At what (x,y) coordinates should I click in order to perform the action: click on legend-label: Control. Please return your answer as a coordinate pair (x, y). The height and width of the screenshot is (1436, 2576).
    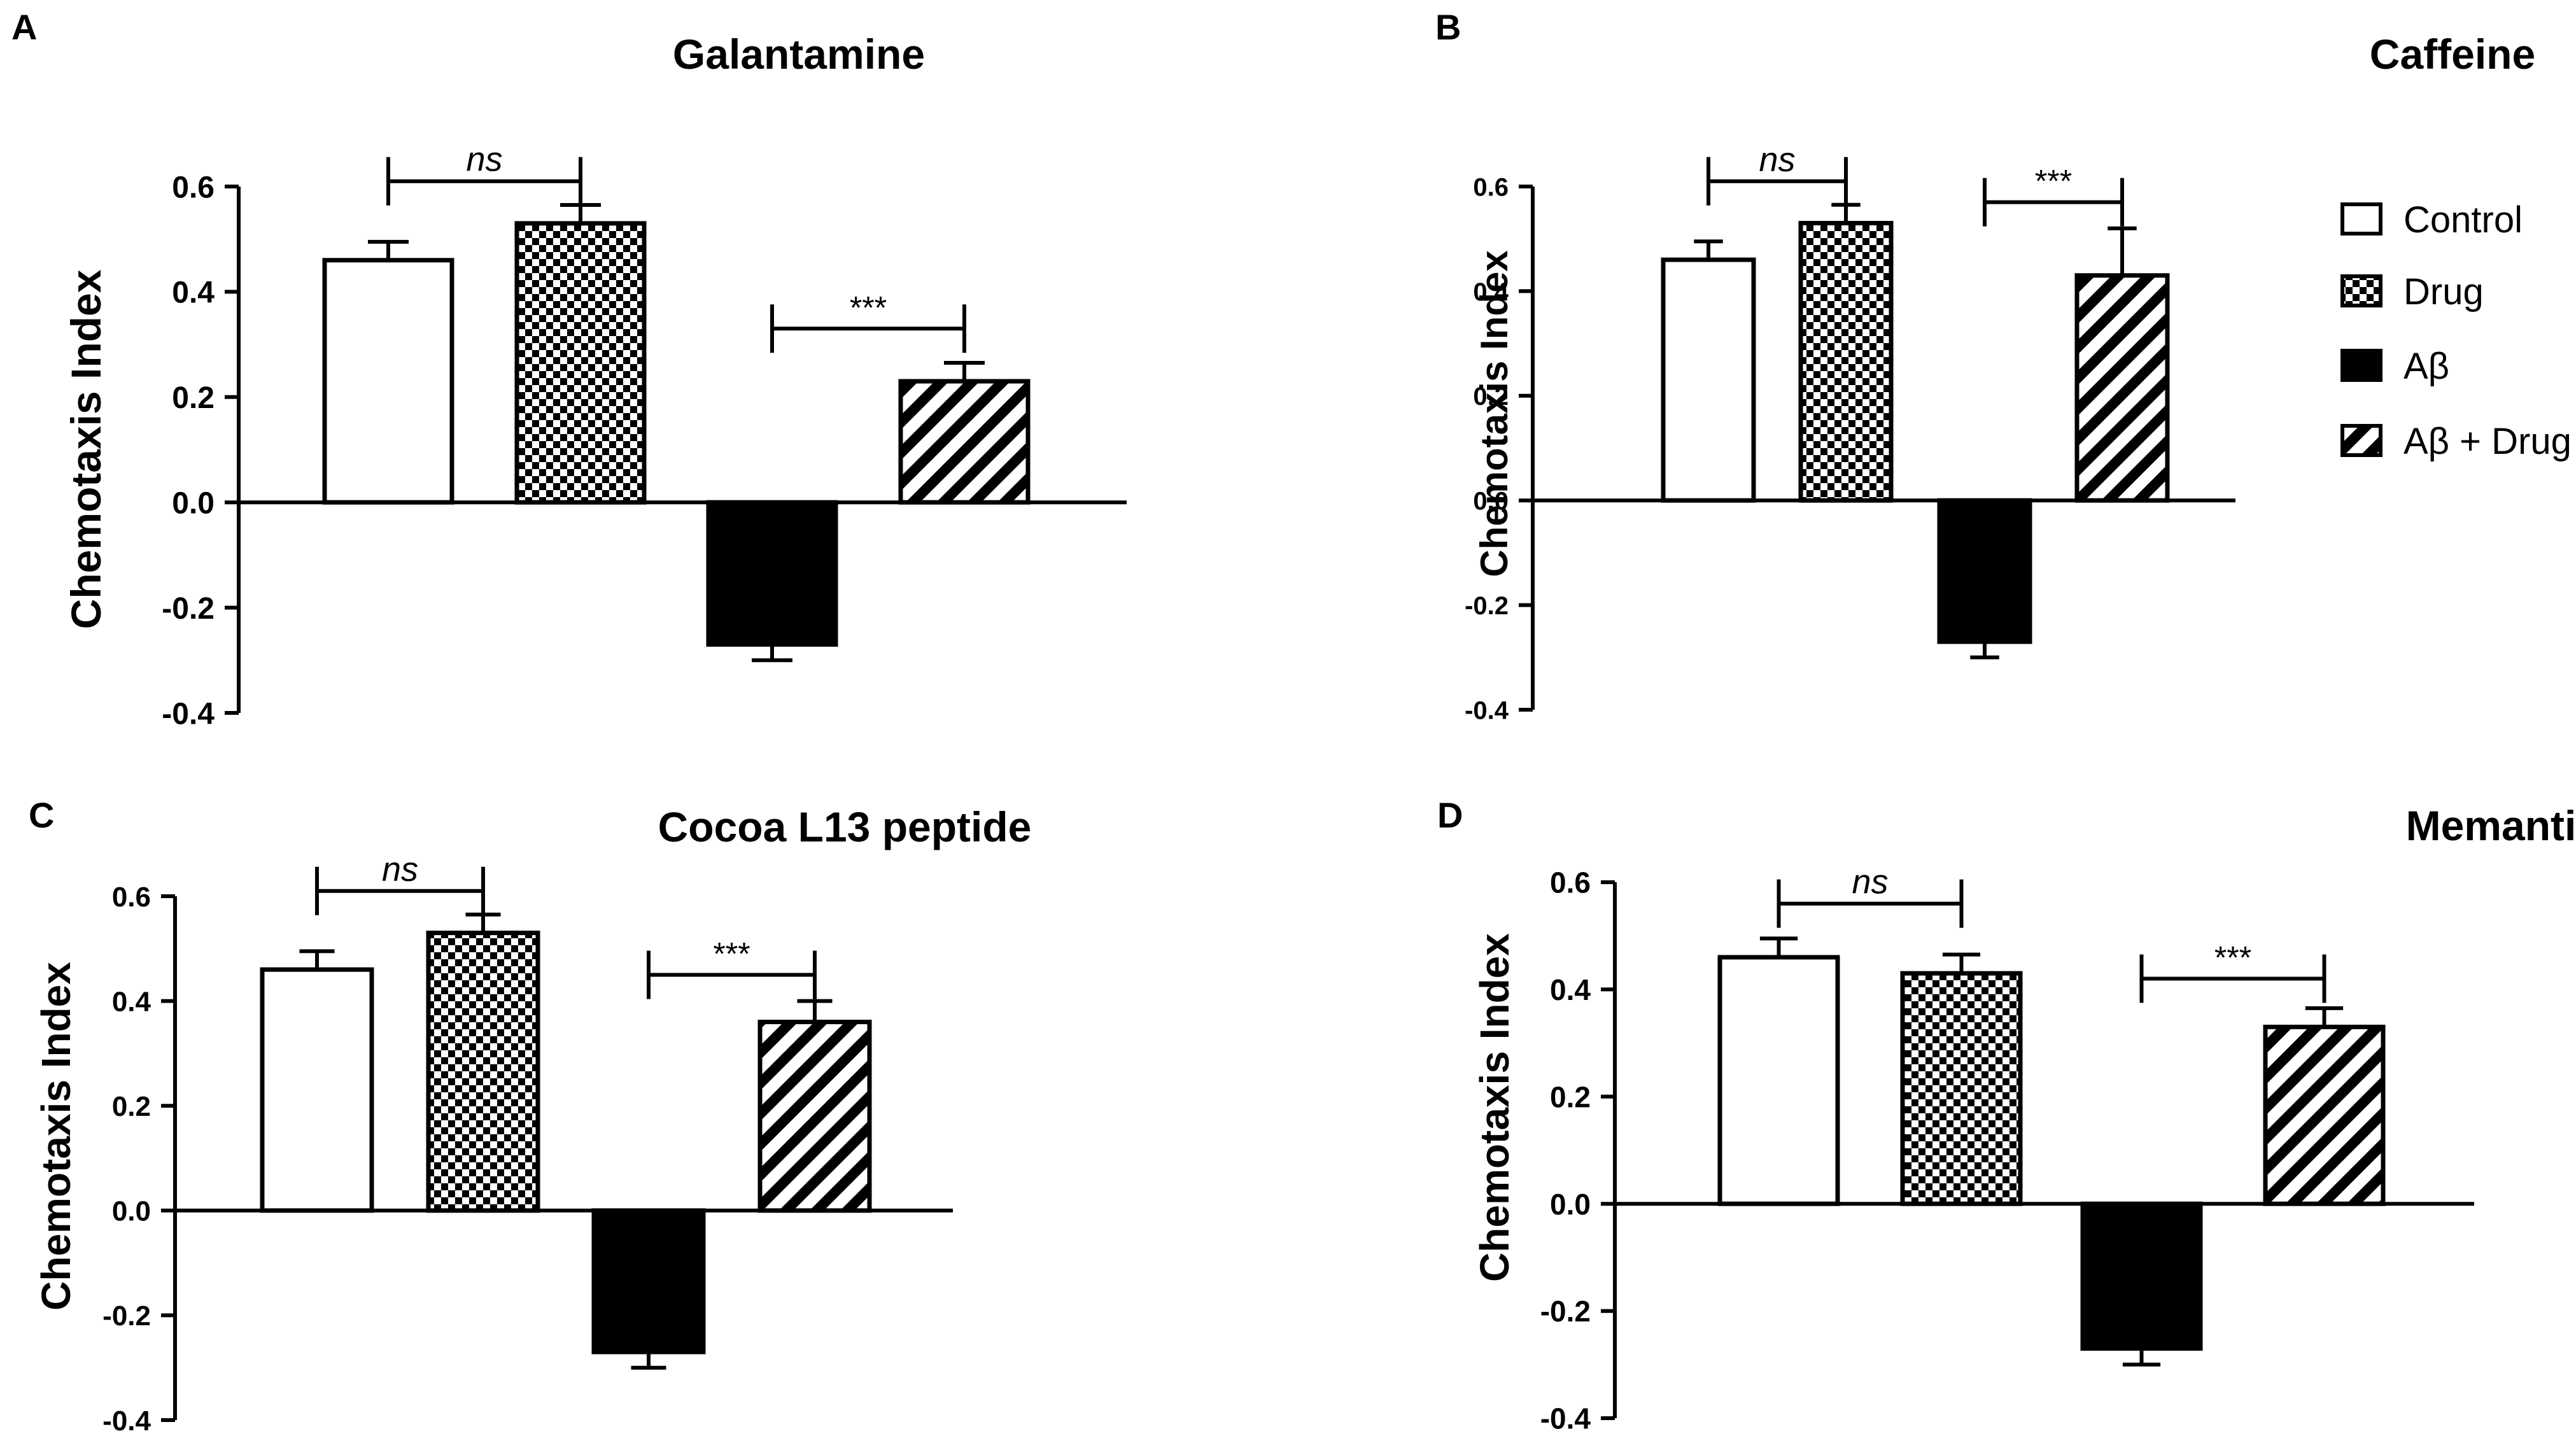
    Looking at the image, I should click on (2464, 220).